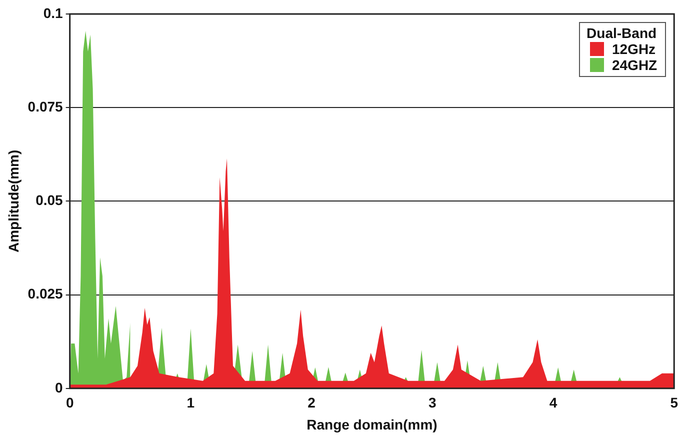 The height and width of the screenshot is (436, 681). I want to click on x-tick-label: 0, so click(70, 402).